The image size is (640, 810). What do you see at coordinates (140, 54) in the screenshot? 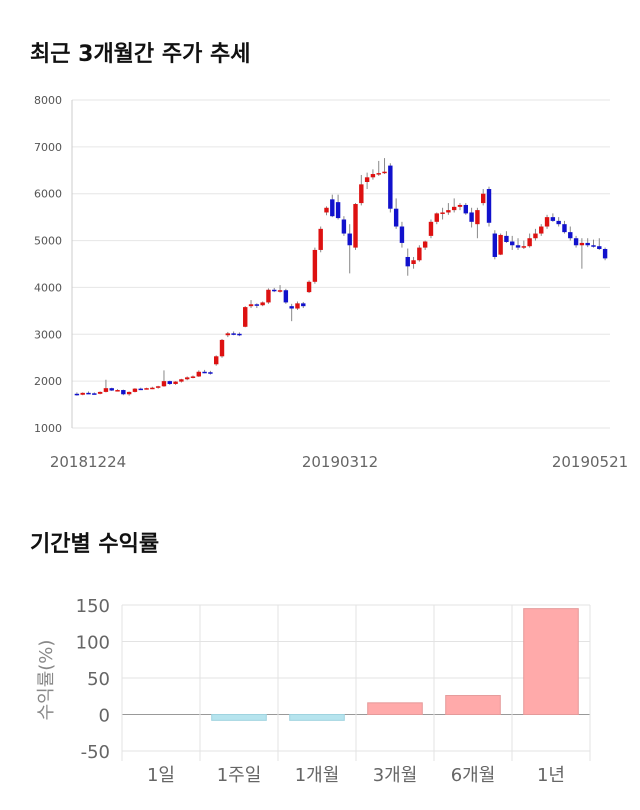
I see `price-trend-title: 최근 3개월간 주가 추세` at bounding box center [140, 54].